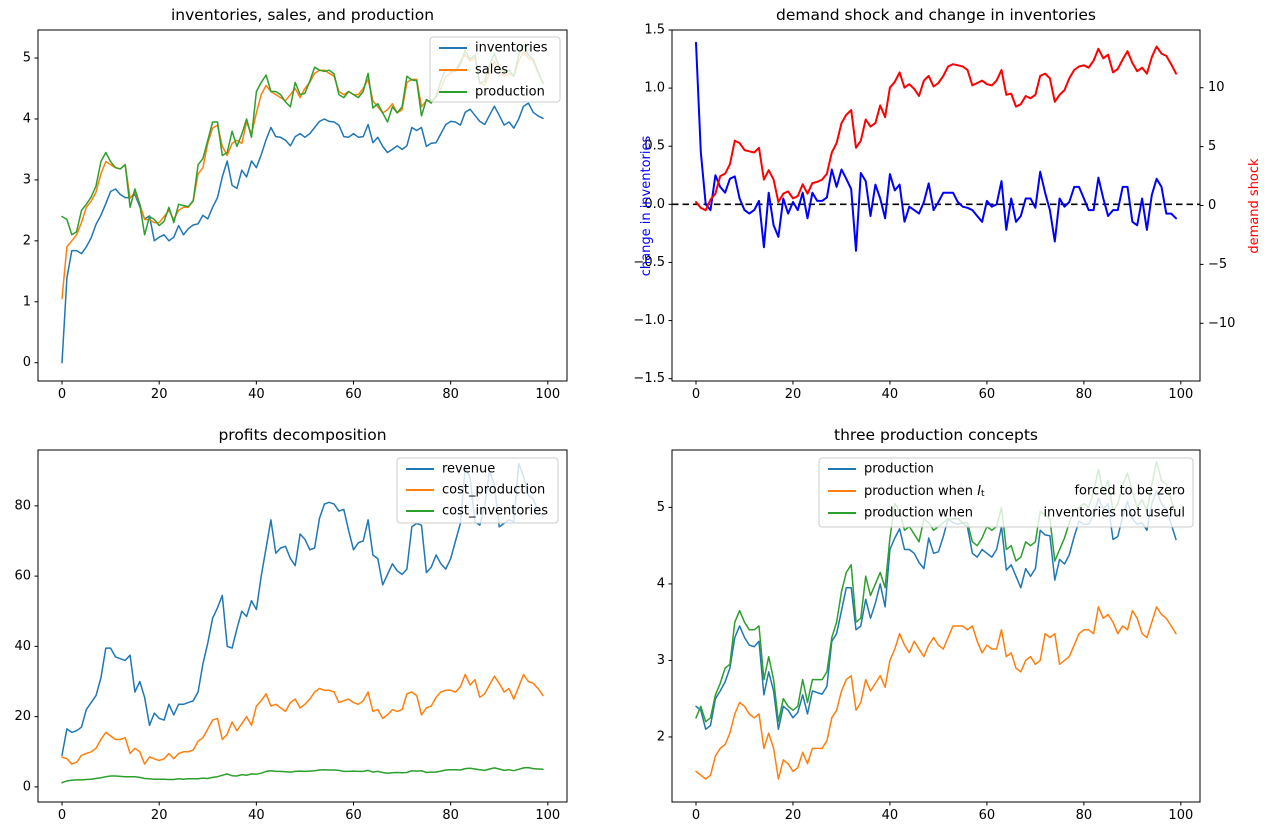 The width and height of the screenshot is (1268, 834). What do you see at coordinates (22, 716) in the screenshot?
I see `y-tick-label: 20` at bounding box center [22, 716].